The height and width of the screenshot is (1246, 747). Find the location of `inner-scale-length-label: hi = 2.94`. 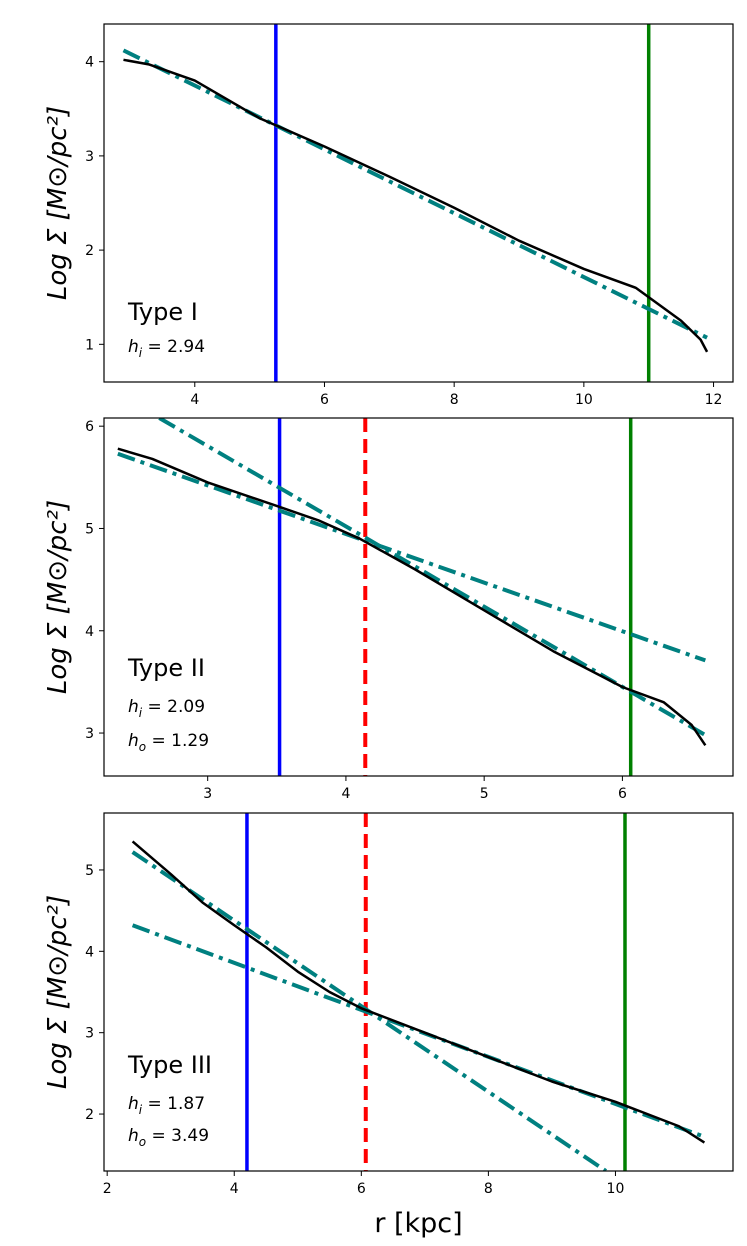

inner-scale-length-label: hi = 2.94 is located at coordinates (166, 348).